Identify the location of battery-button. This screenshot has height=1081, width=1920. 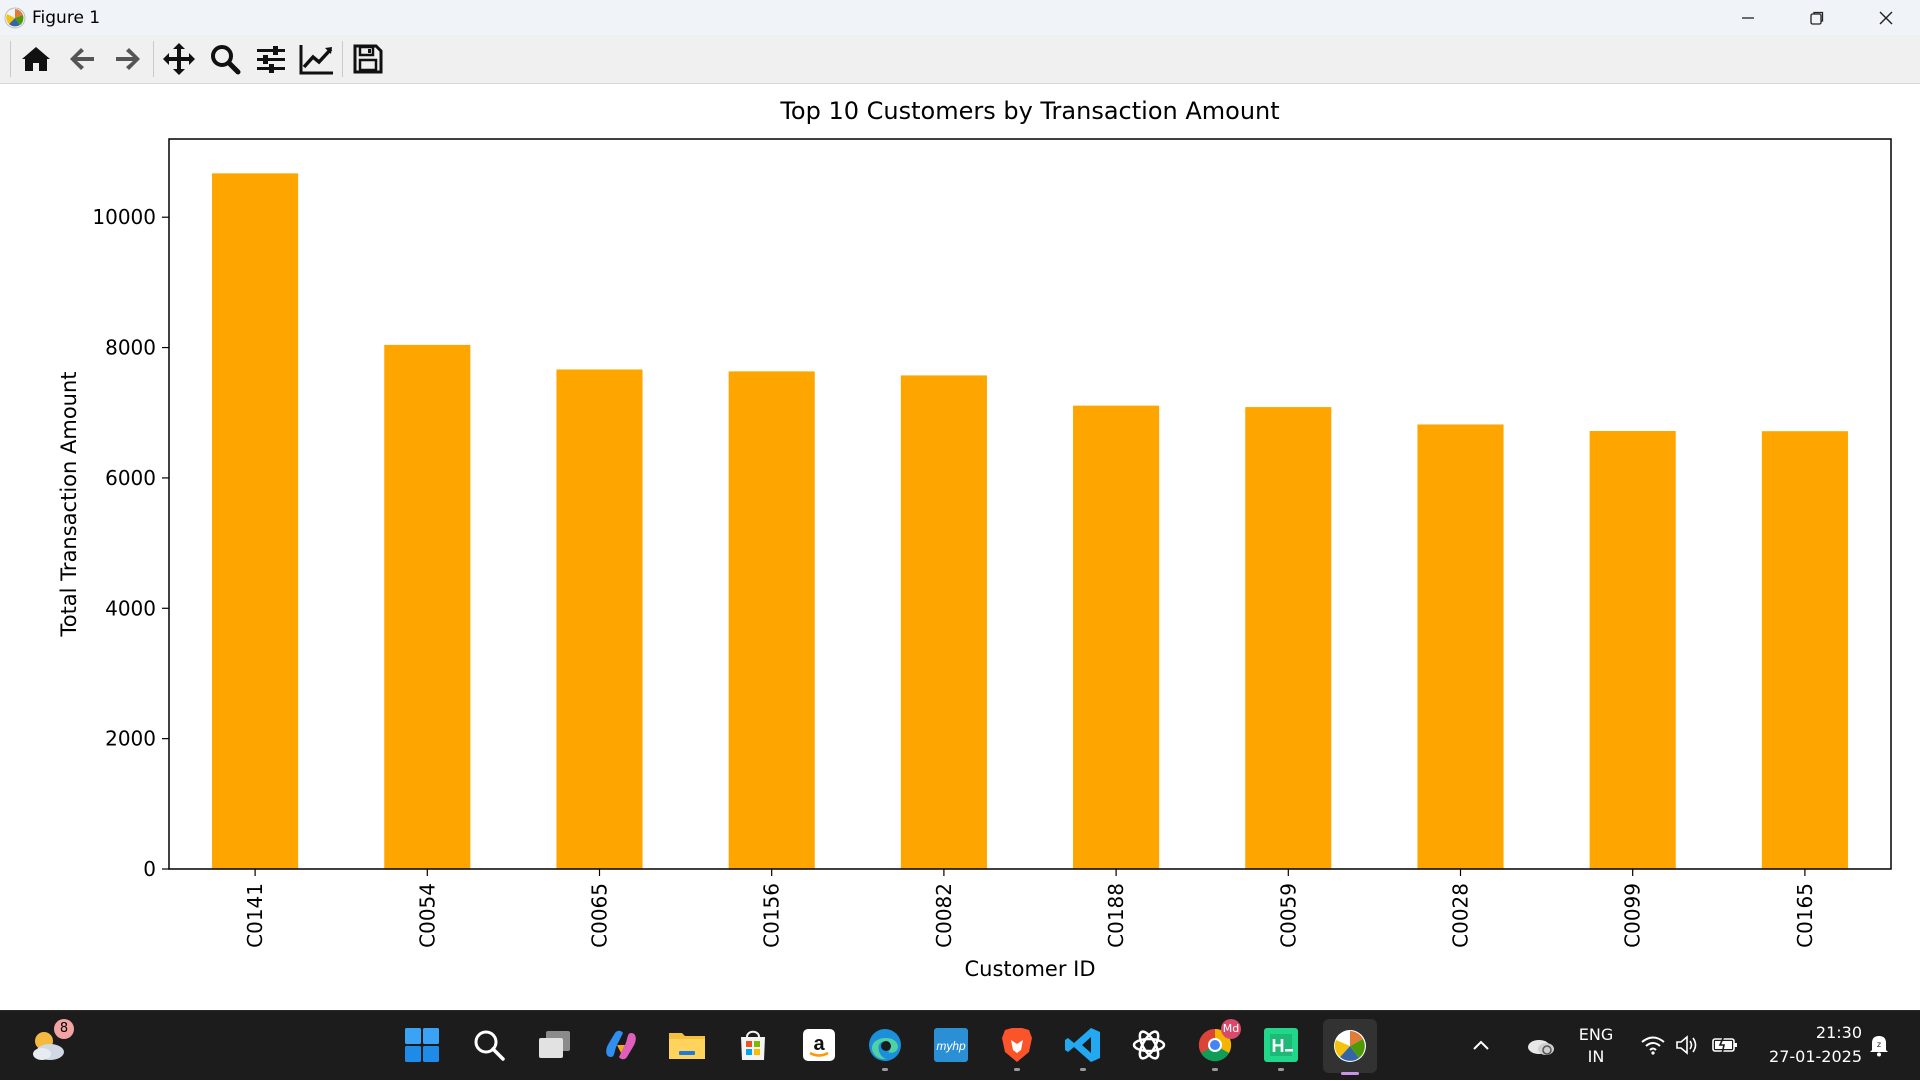
(1725, 1045).